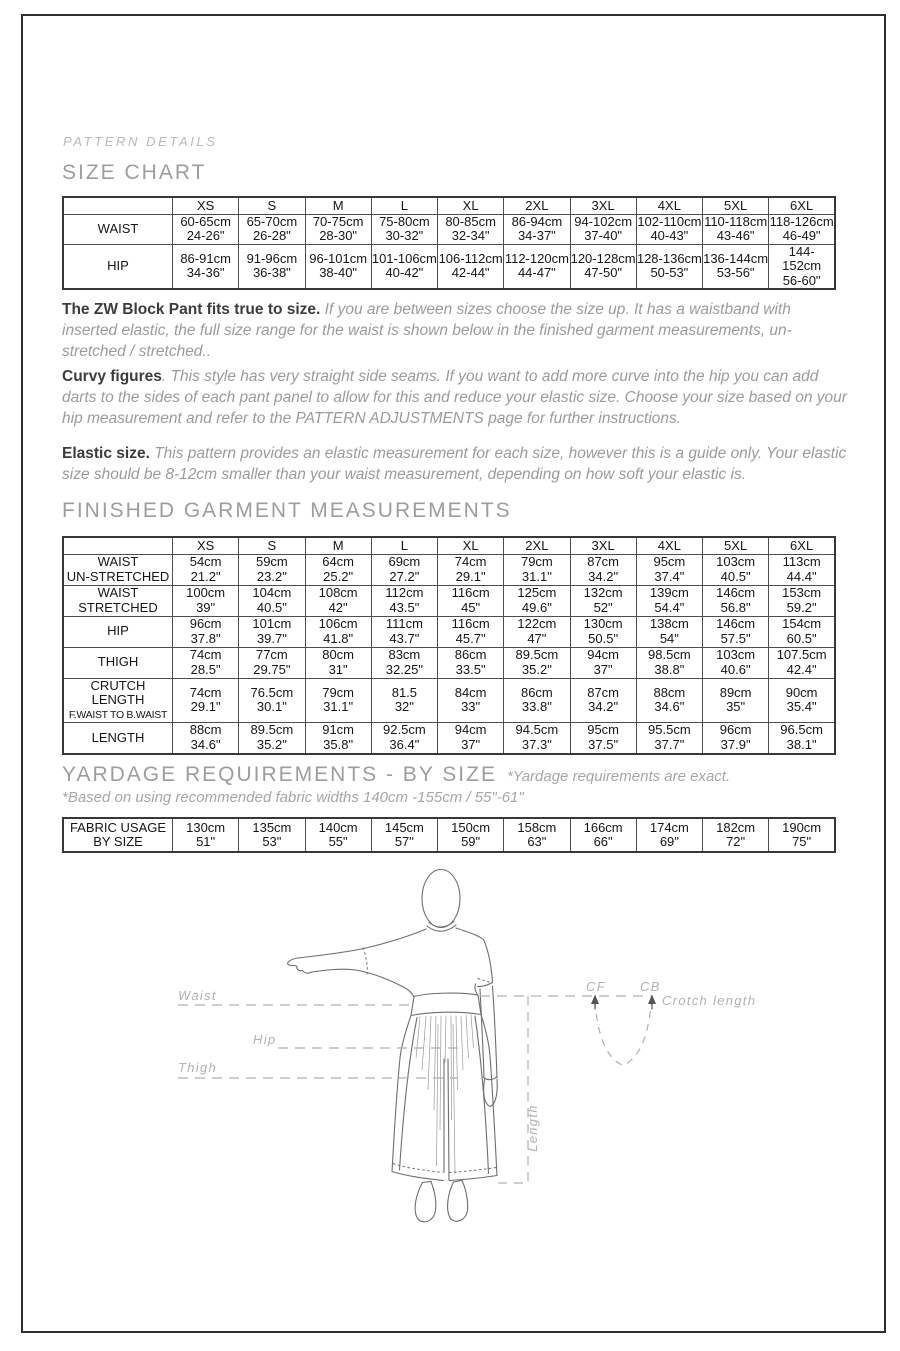  What do you see at coordinates (417, 1168) in the screenshot?
I see `left-hem-stitch` at bounding box center [417, 1168].